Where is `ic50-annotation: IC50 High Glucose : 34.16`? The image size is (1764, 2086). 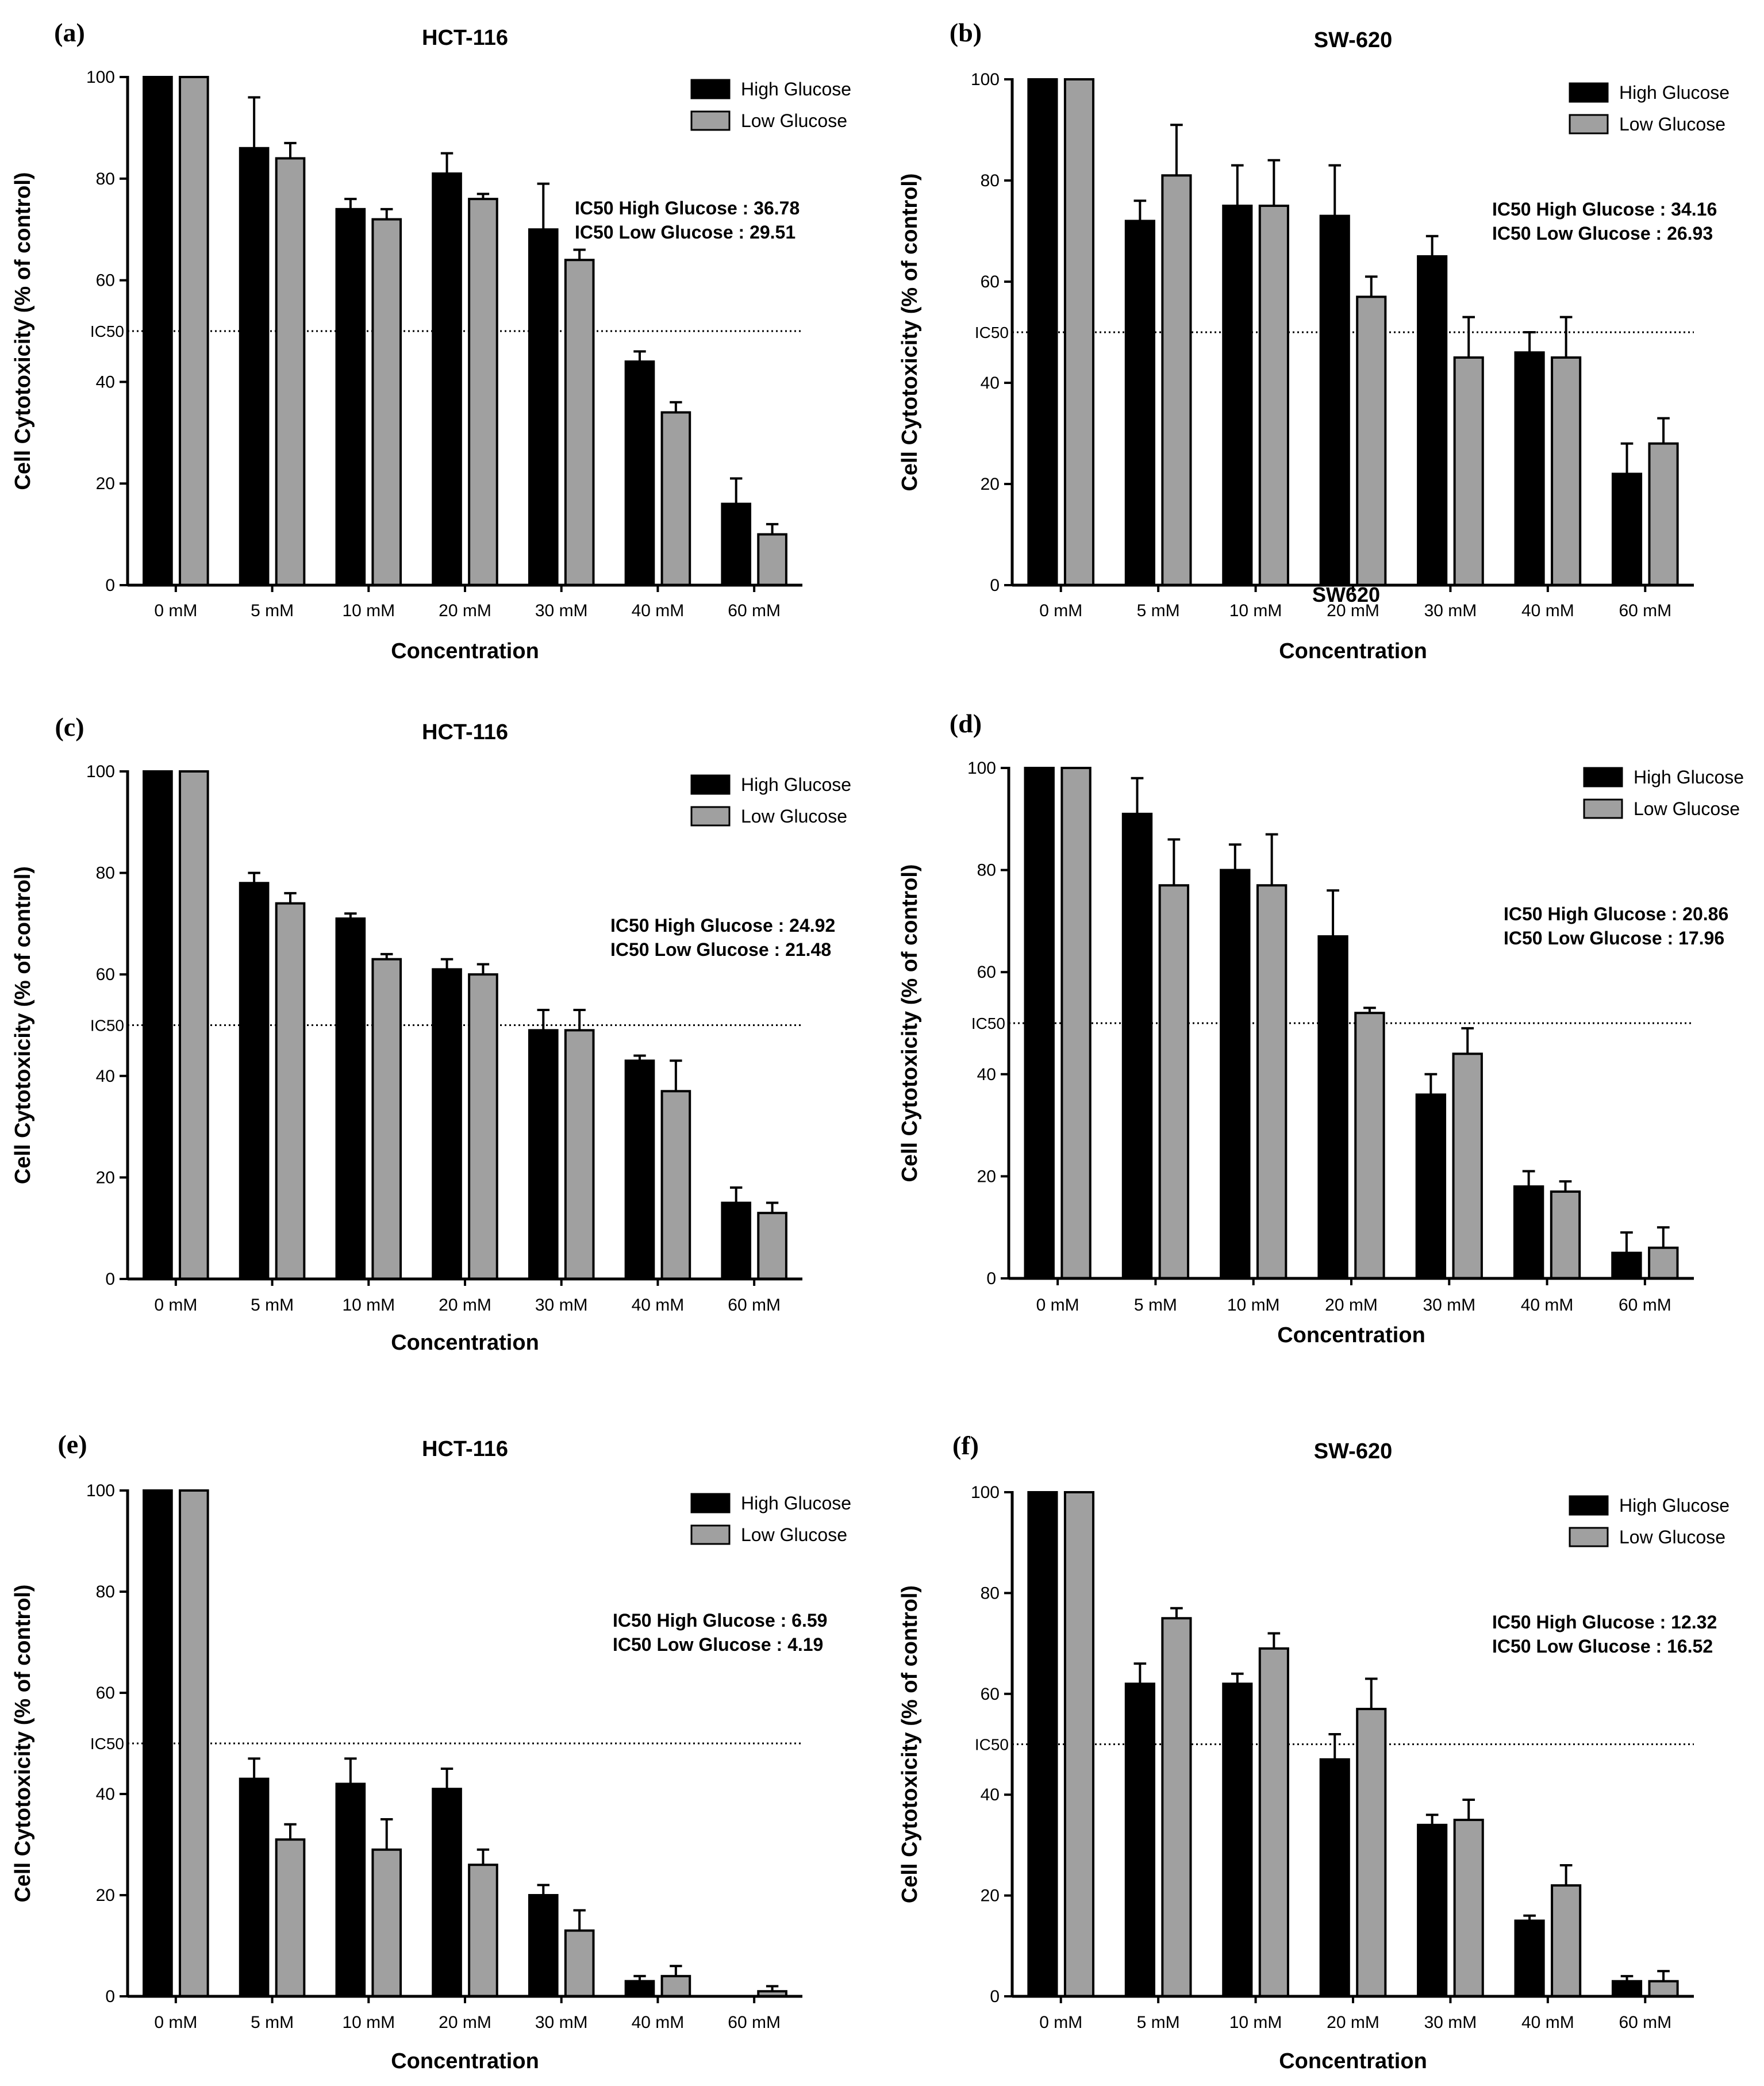
ic50-annotation: IC50 High Glucose : 34.16 is located at coordinates (1605, 209).